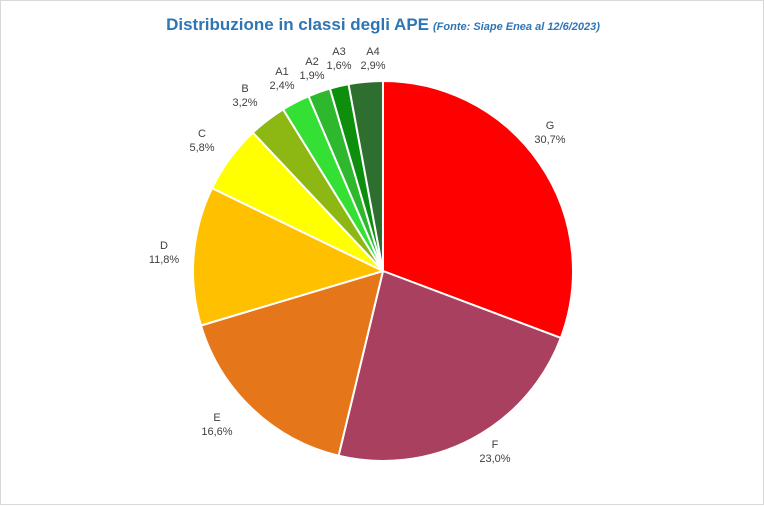 This screenshot has width=764, height=506. What do you see at coordinates (281, 79) in the screenshot?
I see `slice-label-a1: A1 2,4%` at bounding box center [281, 79].